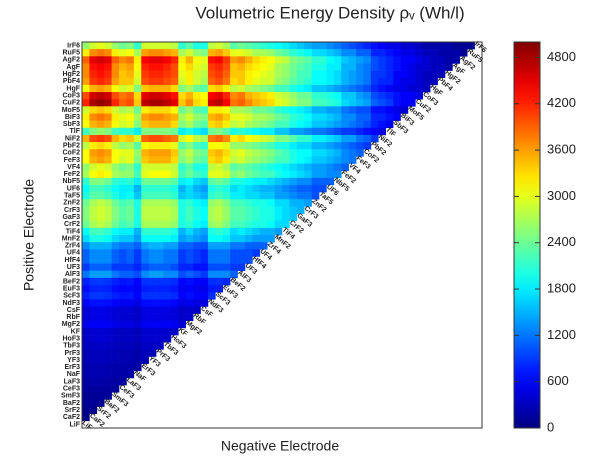  I want to click on y-tick-label: CoF3, so click(72, 95).